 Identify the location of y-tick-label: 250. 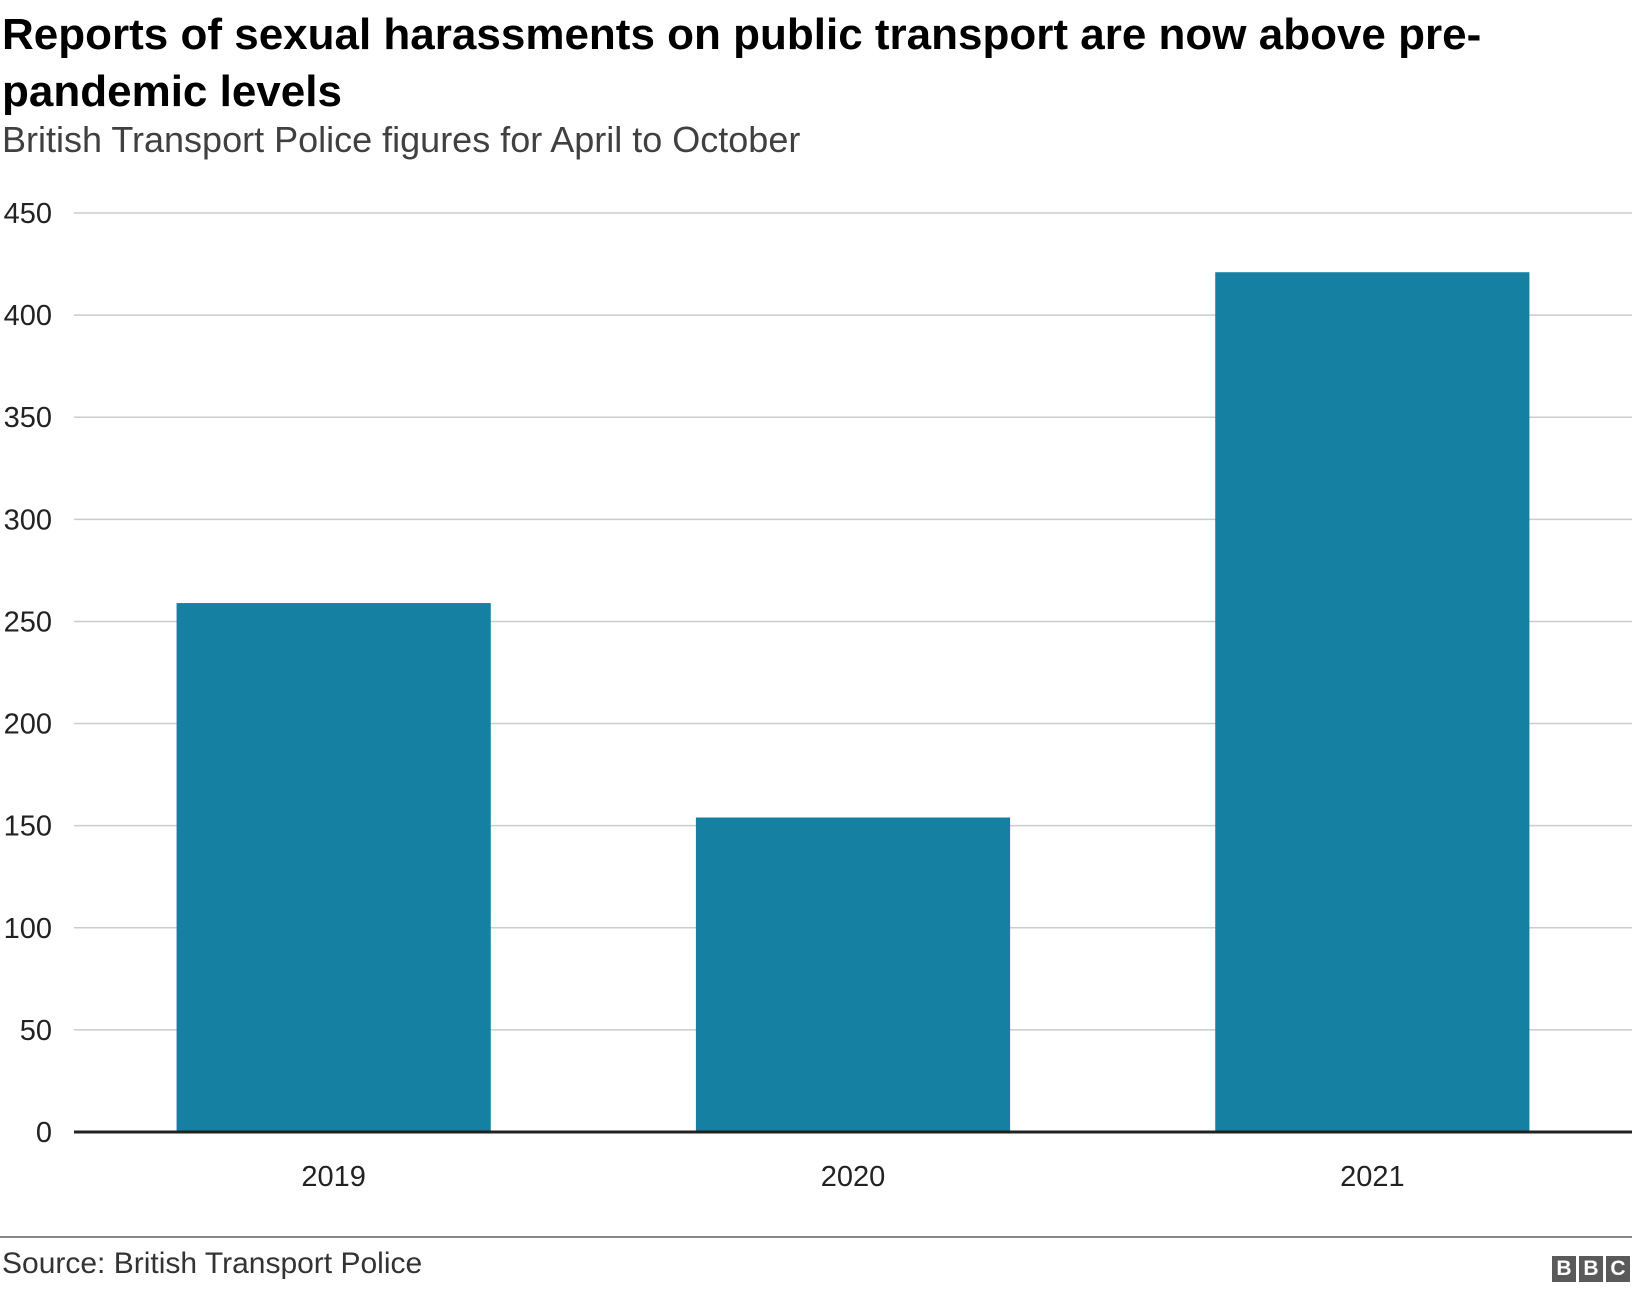
(28, 622).